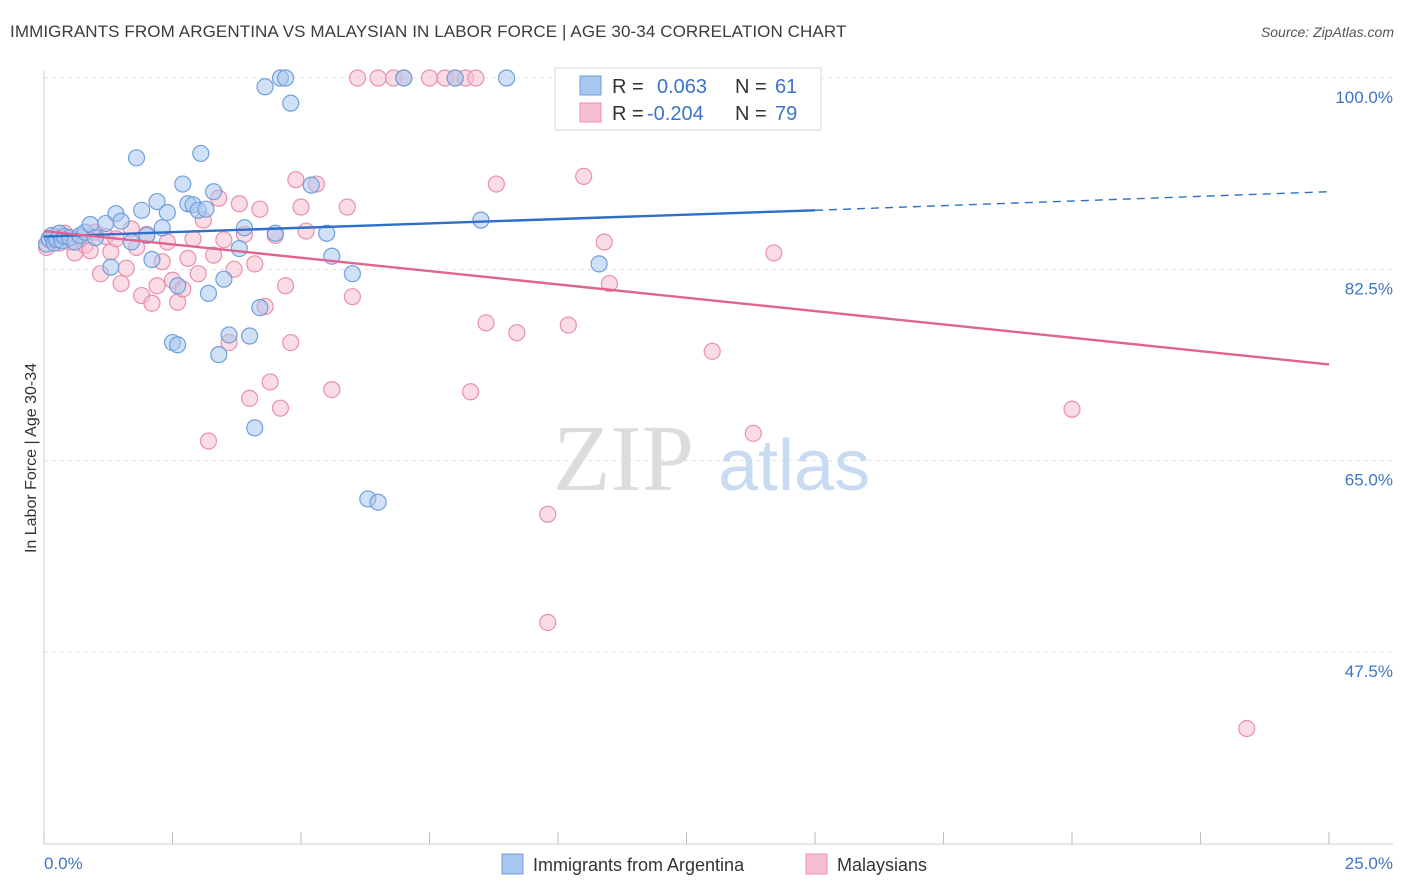  Describe the element at coordinates (628, 87) in the screenshot. I see `legend-argentina-r-label: R =` at that location.